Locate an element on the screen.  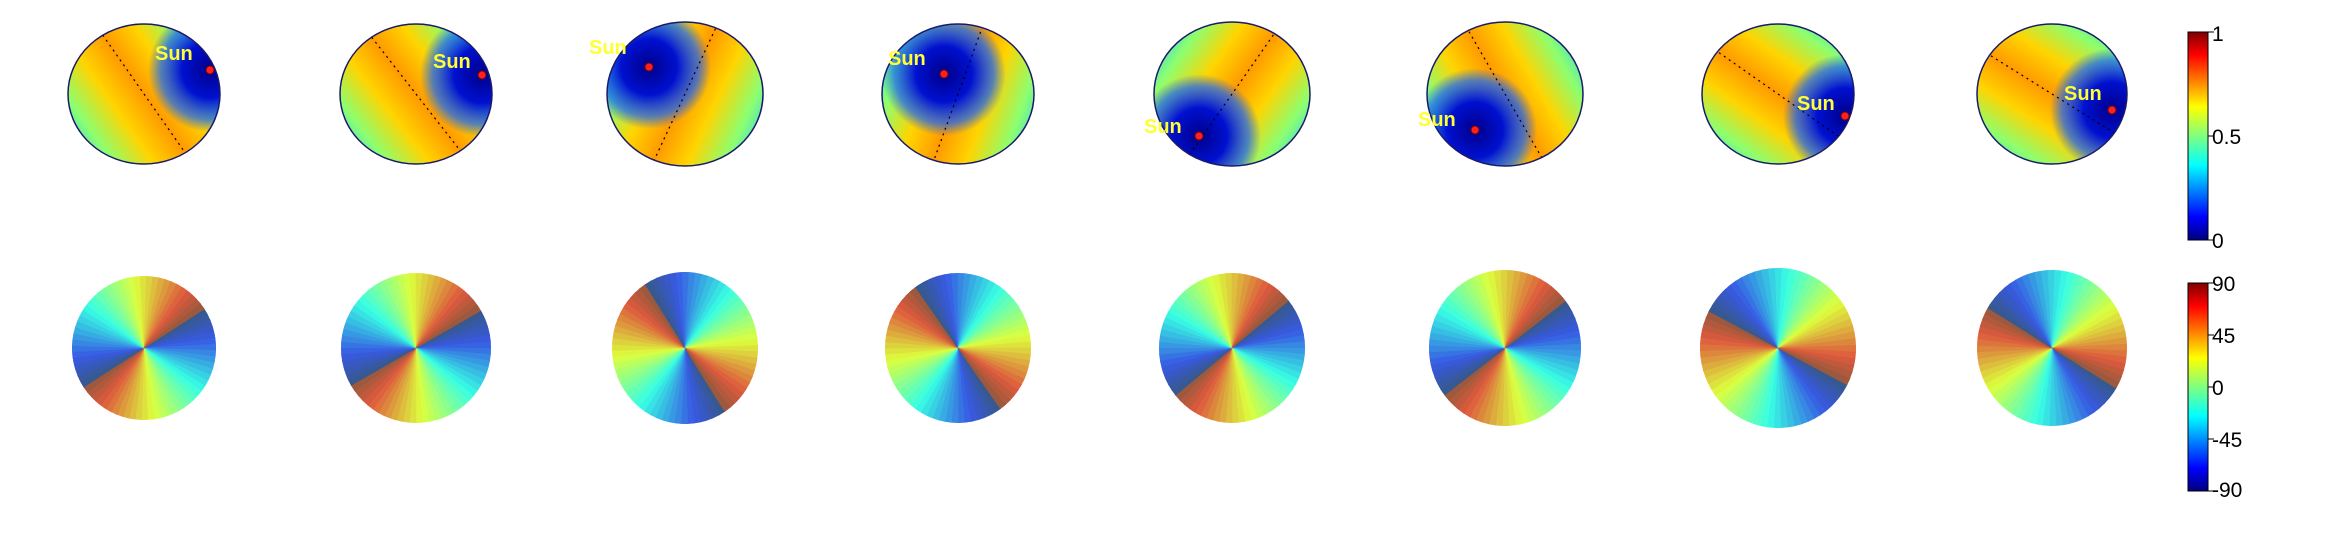
aop-tick-45: 45 is located at coordinates (2223, 336).